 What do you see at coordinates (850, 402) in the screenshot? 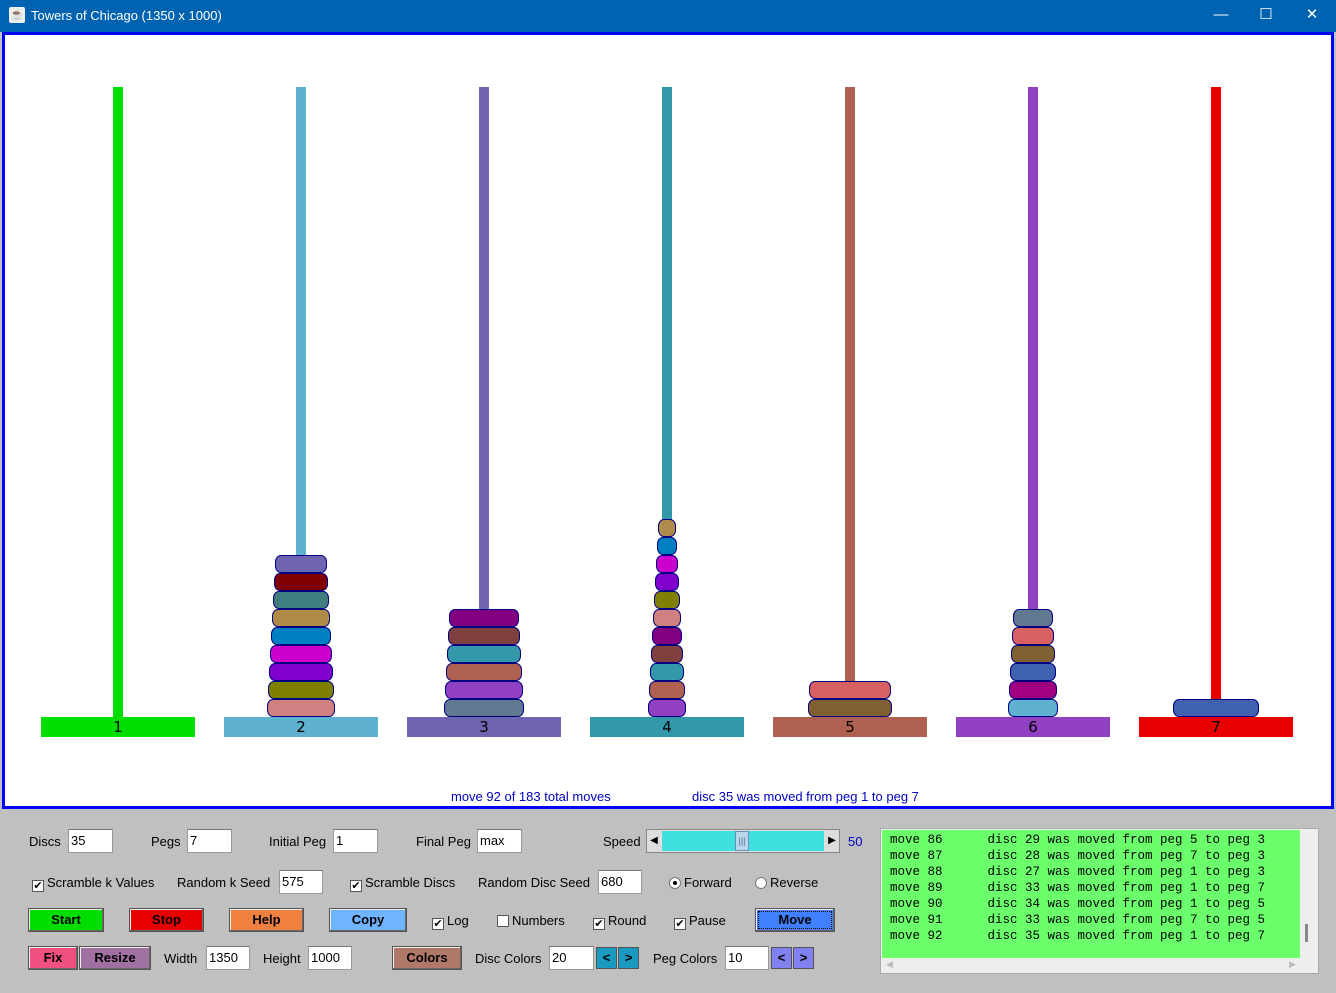
I see `peg-5-pole` at bounding box center [850, 402].